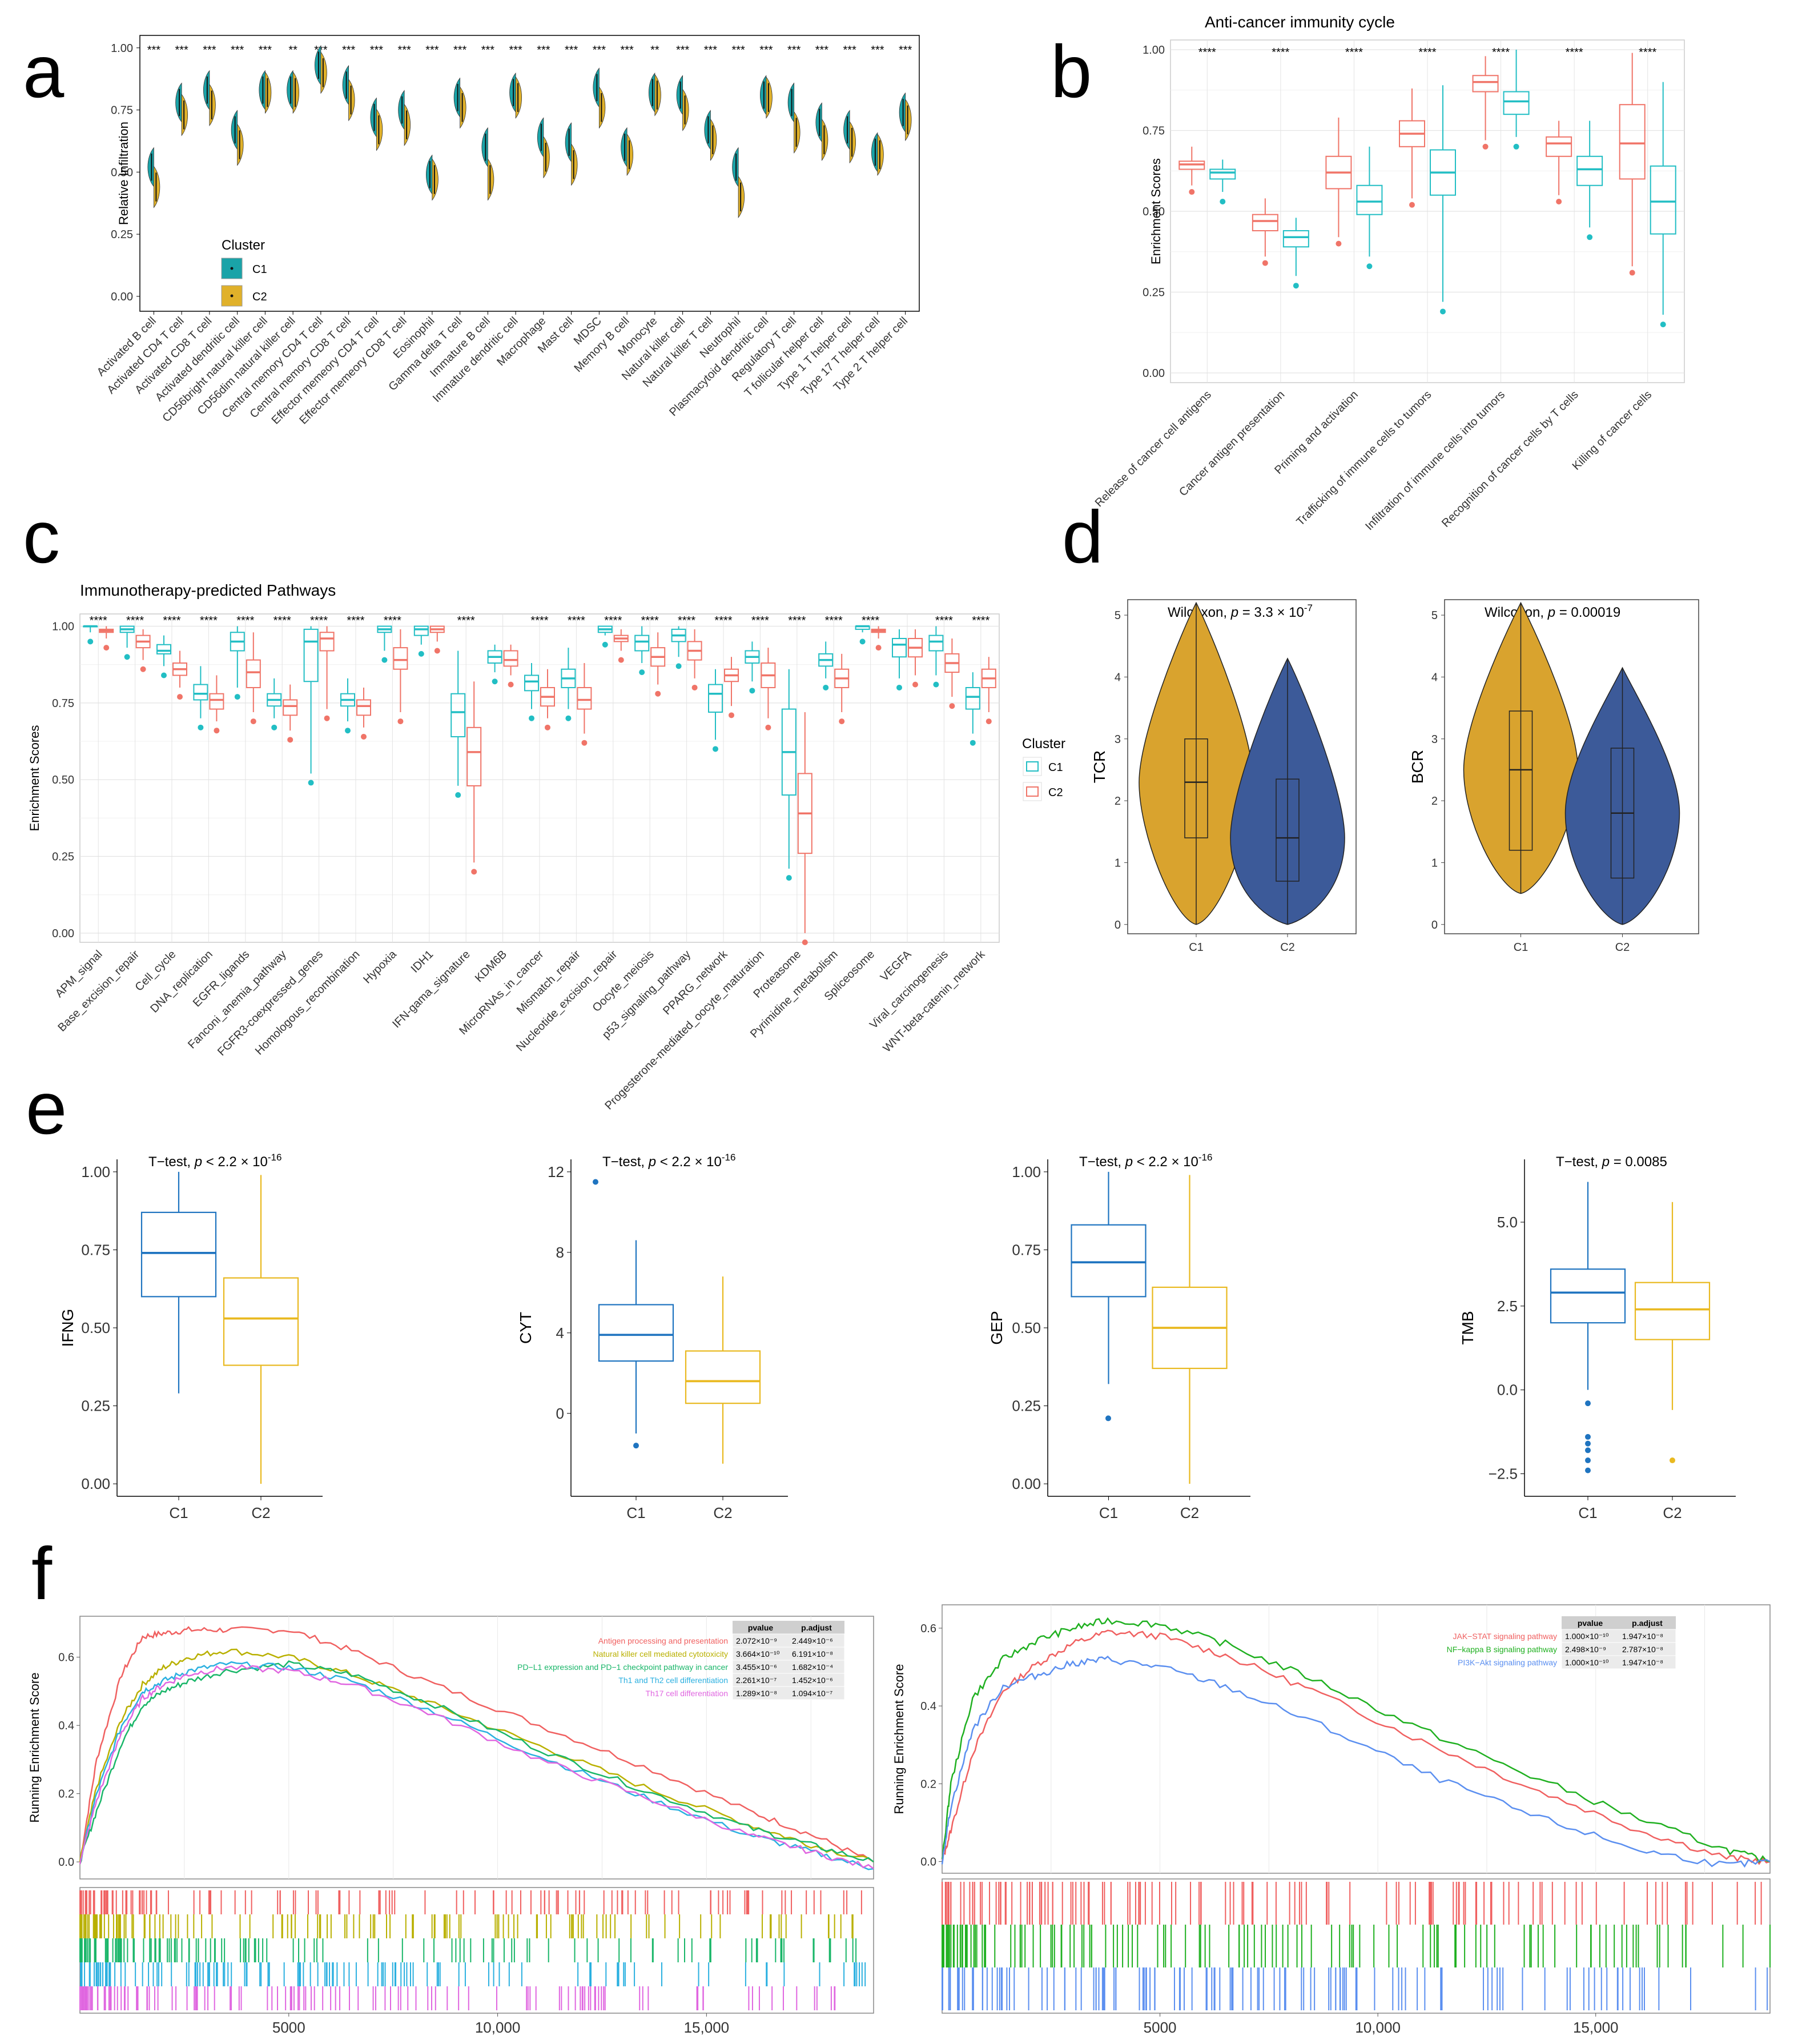 The height and width of the screenshot is (2044, 1794). I want to click on panel-d-bcr-violin: 0 1 2 3 4 5 BCR Wilcoxon, p = 0.00019 C1 C2, so click(1554, 776).